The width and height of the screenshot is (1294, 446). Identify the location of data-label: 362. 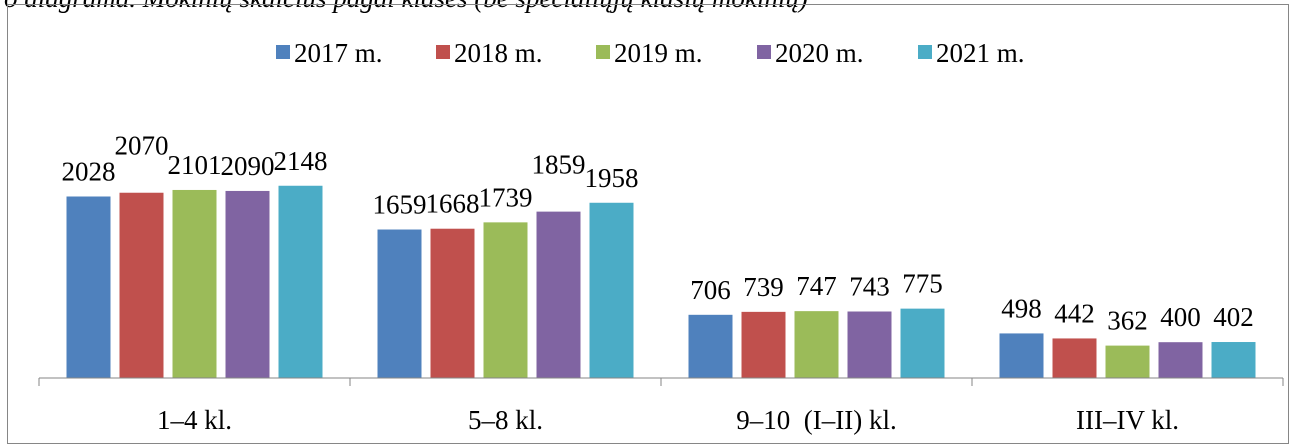
(1127, 321).